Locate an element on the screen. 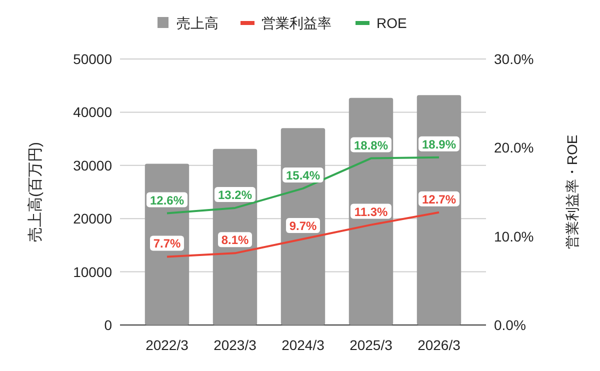 The width and height of the screenshot is (600, 371). y-tick-label: 0 is located at coordinates (108, 325).